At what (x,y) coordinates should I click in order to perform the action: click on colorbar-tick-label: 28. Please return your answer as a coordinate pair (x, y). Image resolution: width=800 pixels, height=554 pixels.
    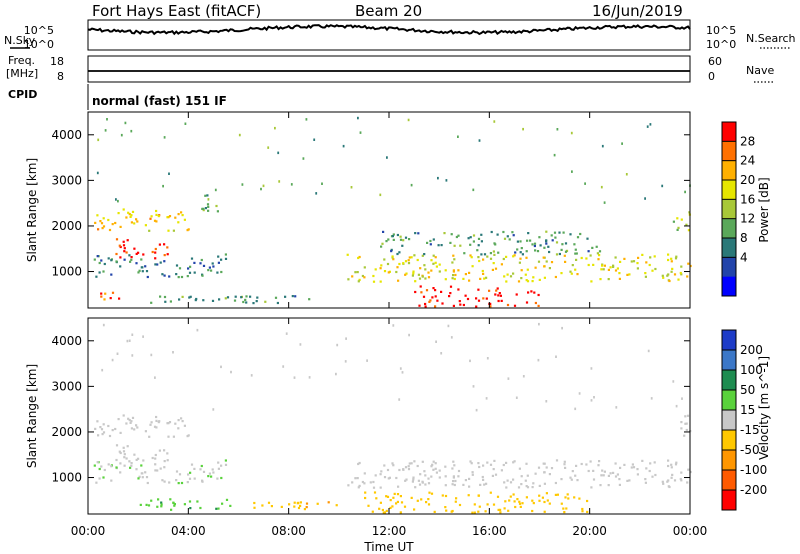
    Looking at the image, I should click on (747, 141).